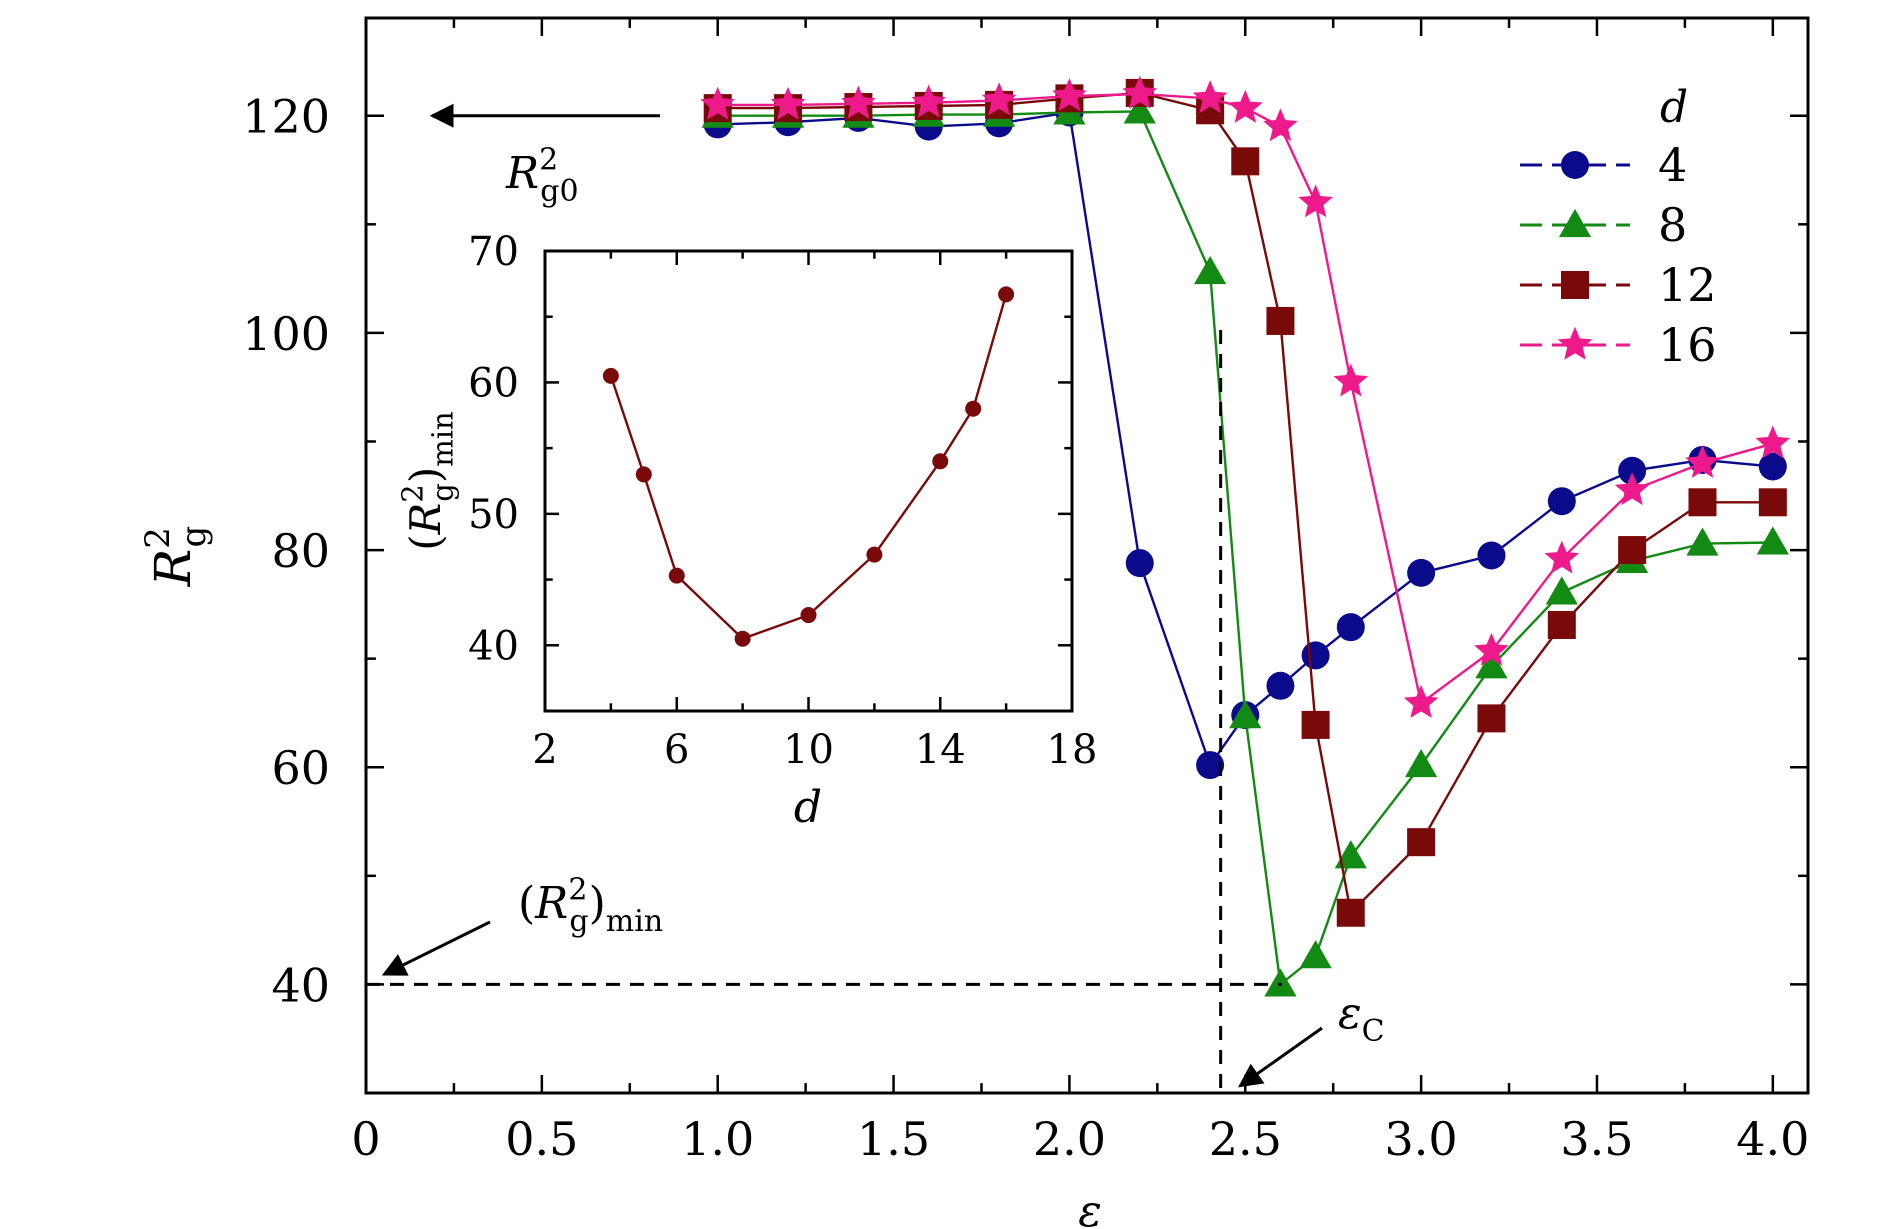 Image resolution: width=1890 pixels, height=1229 pixels. Describe the element at coordinates (1672, 225) in the screenshot. I see `legend-label: 8` at that location.